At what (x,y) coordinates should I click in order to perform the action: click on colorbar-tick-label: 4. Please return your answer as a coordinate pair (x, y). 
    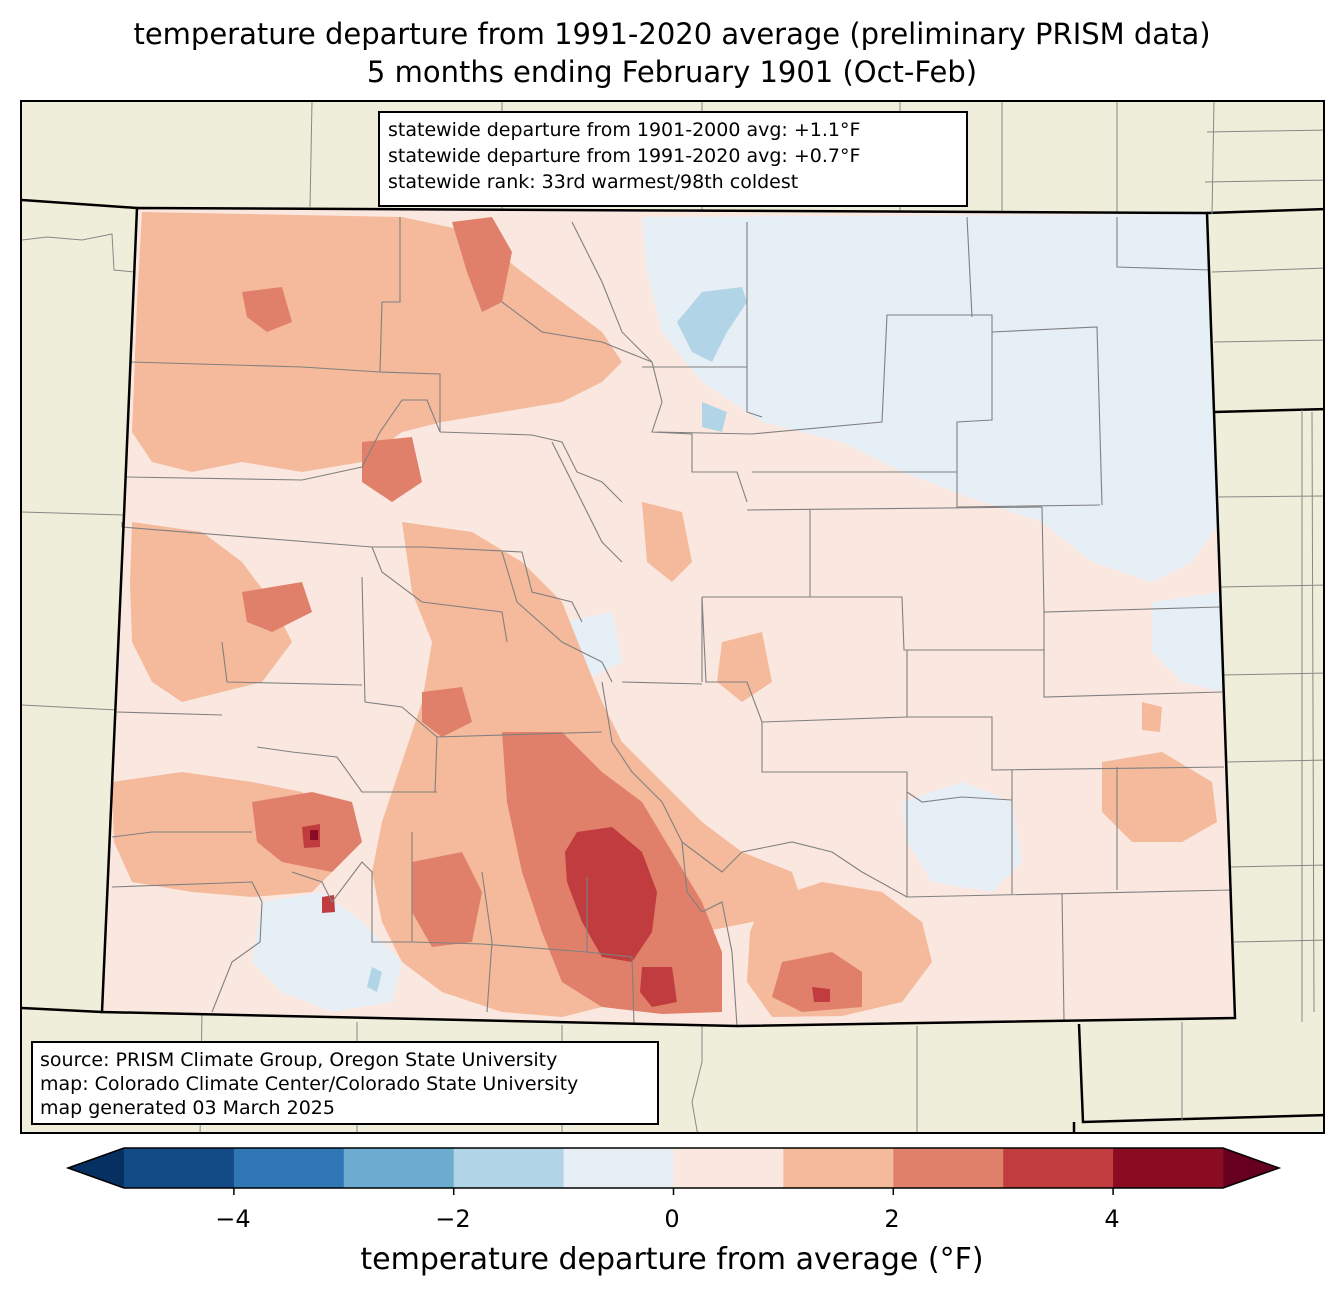
    Looking at the image, I should click on (1112, 1219).